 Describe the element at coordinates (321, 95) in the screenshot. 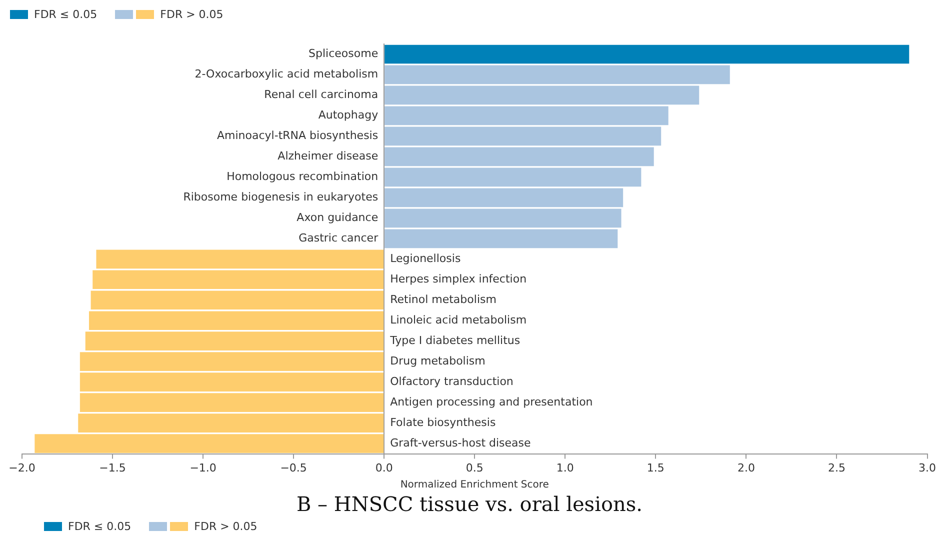

I see `y-tick-label: Renal cell carcinoma` at that location.